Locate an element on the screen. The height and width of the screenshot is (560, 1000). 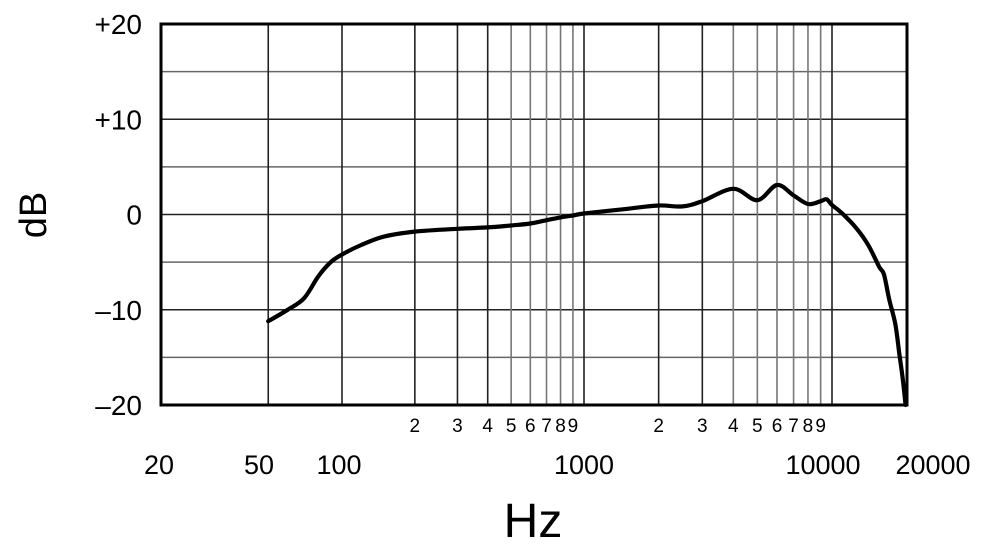
x-major-tick-label: 20000 is located at coordinates (932, 465).